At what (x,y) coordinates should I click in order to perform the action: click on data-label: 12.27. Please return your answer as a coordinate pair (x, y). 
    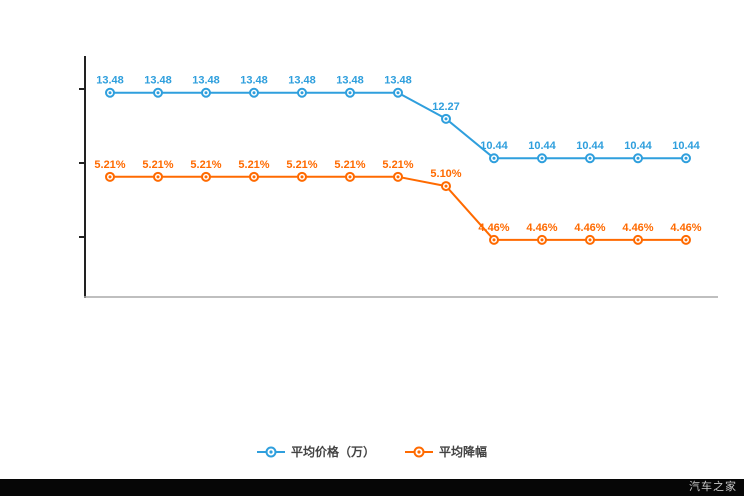
    Looking at the image, I should click on (446, 107).